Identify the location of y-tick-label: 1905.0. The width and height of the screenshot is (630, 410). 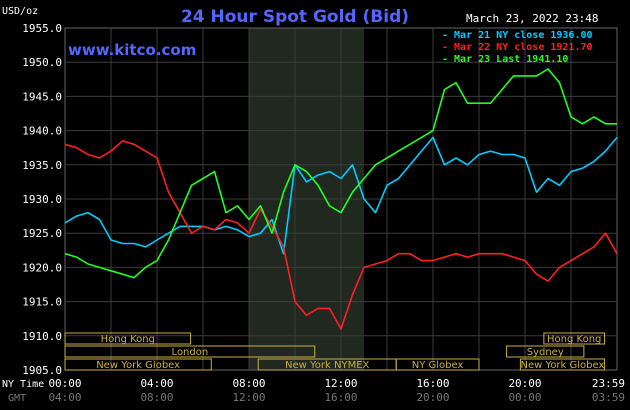
(42, 370).